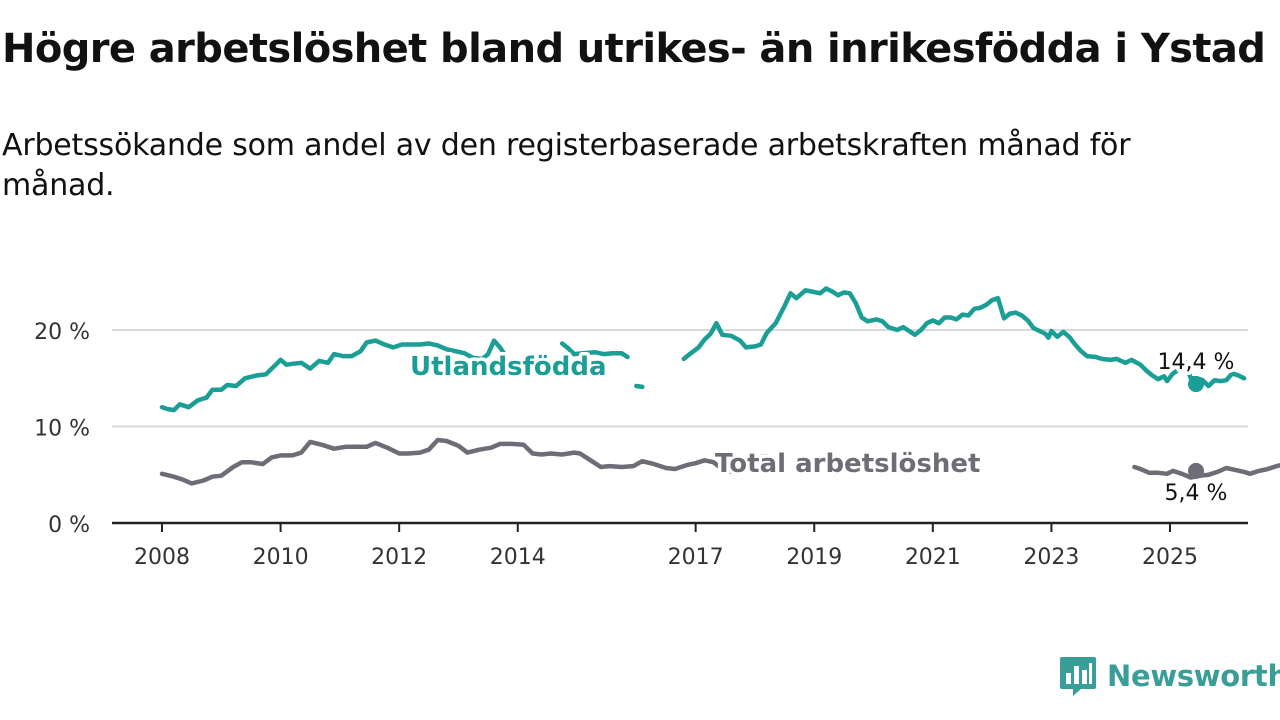  What do you see at coordinates (1051, 557) in the screenshot?
I see `x-tick-label: 2023` at bounding box center [1051, 557].